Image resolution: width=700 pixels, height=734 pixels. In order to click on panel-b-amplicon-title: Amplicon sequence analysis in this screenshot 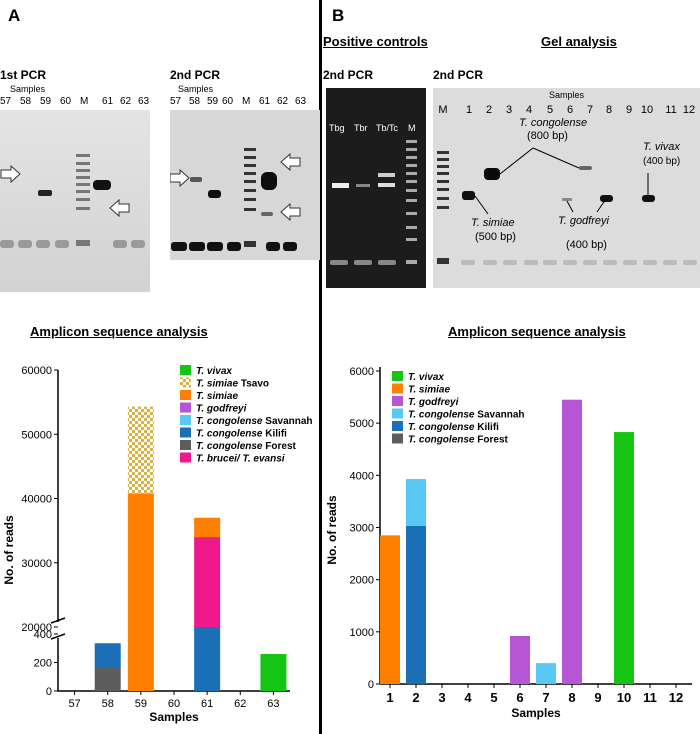, I will do `click(537, 331)`.